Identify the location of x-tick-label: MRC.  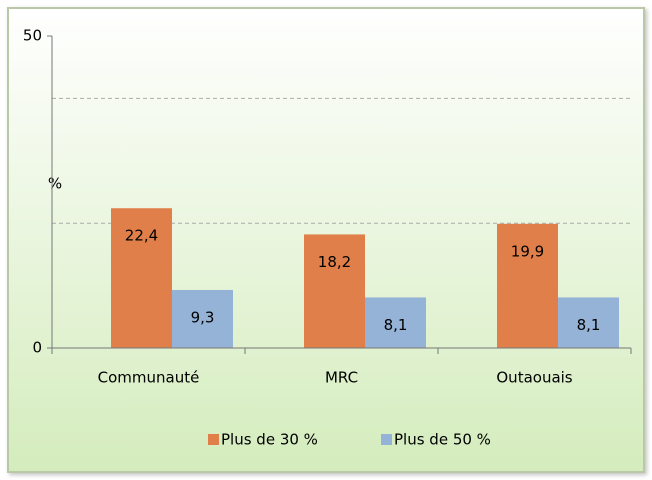
(341, 378).